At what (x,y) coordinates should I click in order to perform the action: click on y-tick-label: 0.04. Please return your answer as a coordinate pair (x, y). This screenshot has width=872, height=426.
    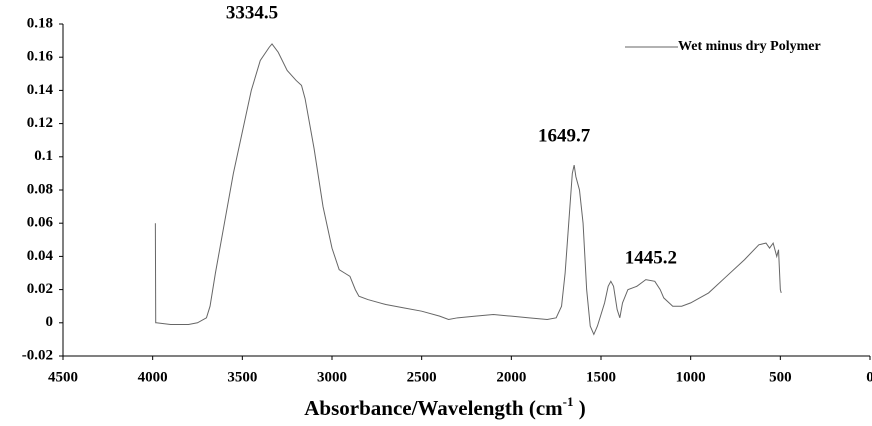
    Looking at the image, I should click on (40, 256).